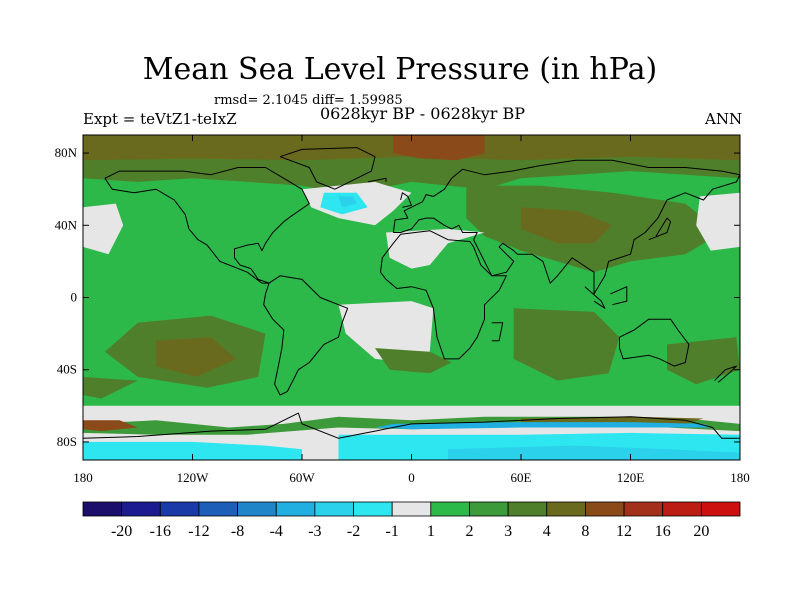 This screenshot has height=600, width=800. What do you see at coordinates (67, 441) in the screenshot?
I see `y-tick-label: 80S` at bounding box center [67, 441].